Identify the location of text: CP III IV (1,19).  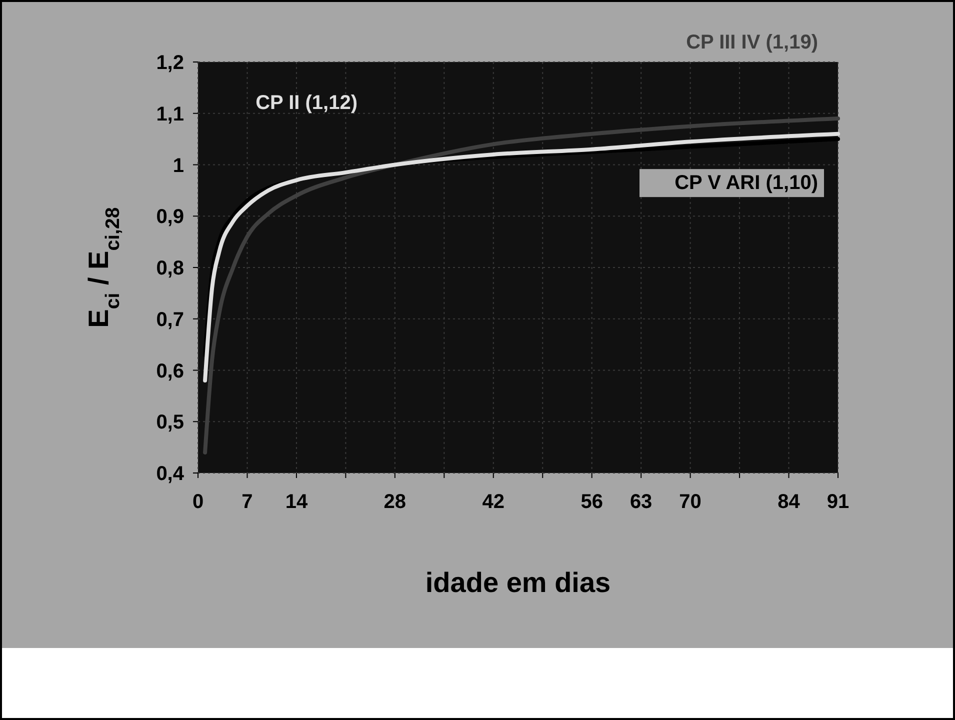
(752, 43).